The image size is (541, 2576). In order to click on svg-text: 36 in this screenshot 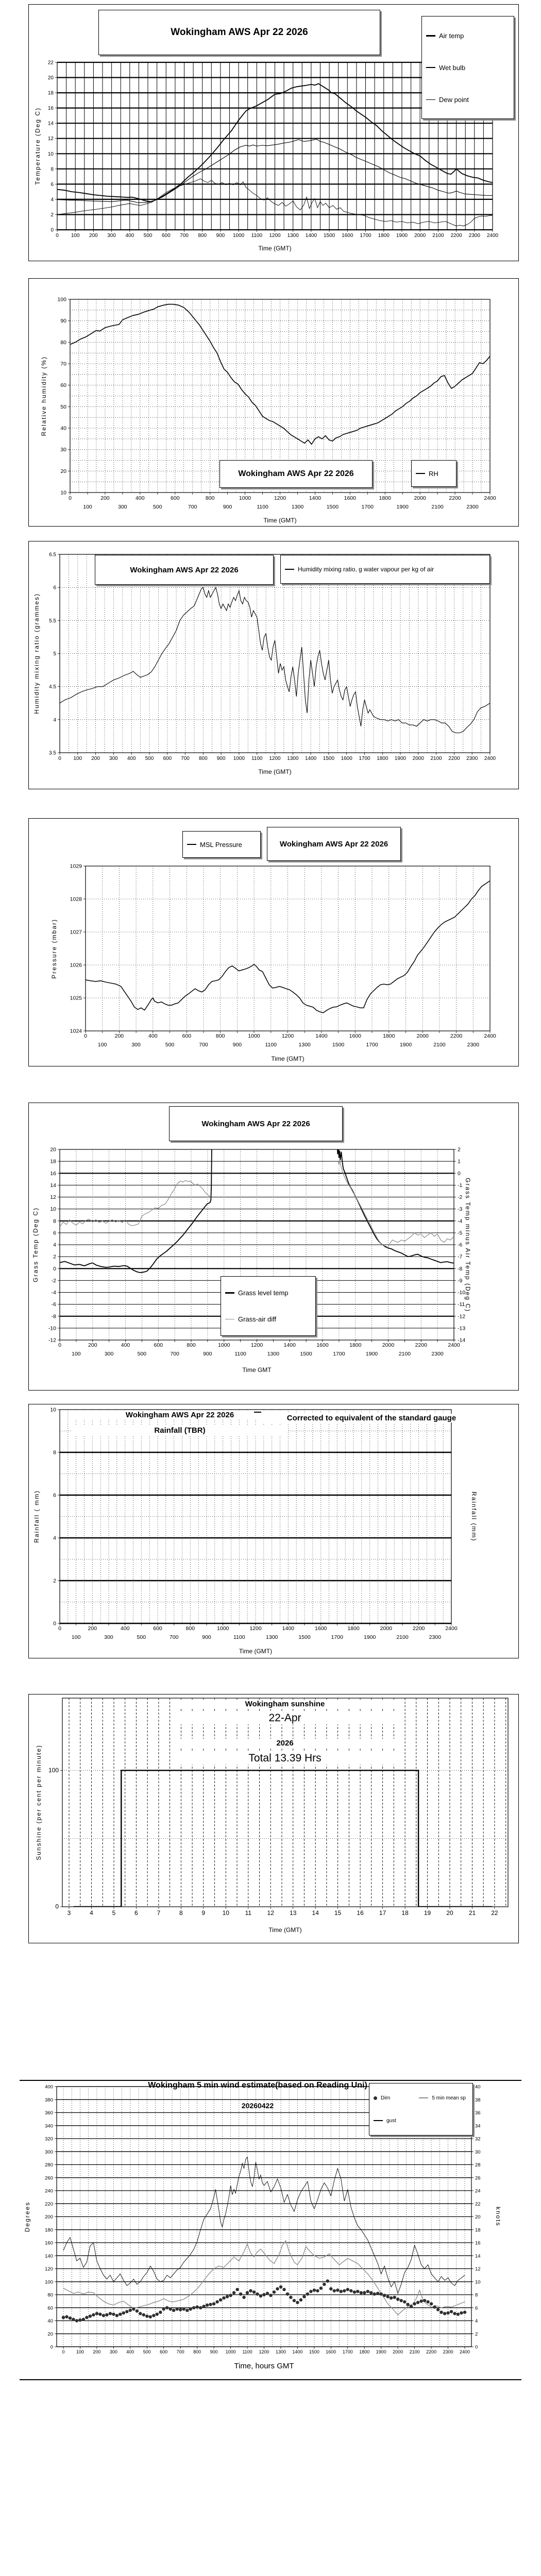, I will do `click(478, 2113)`.